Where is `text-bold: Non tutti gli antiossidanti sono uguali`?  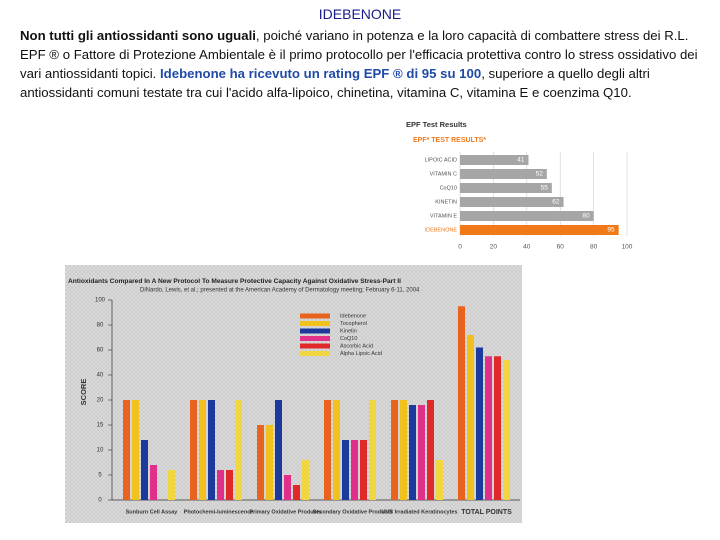
text-bold: Non tutti gli antiossidanti sono uguali is located at coordinates (138, 35).